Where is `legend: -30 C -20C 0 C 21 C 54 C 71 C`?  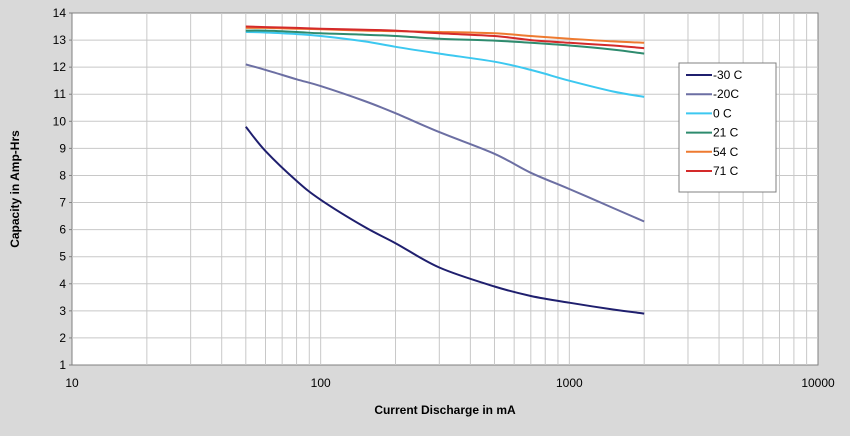
legend: -30 C -20C 0 C 21 C 54 C 71 C is located at coordinates (727, 127).